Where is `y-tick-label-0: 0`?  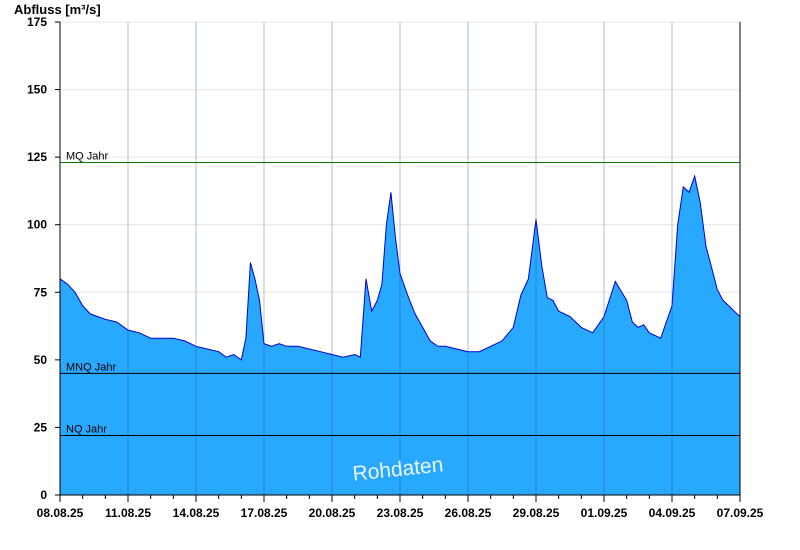 y-tick-label-0: 0 is located at coordinates (43, 495).